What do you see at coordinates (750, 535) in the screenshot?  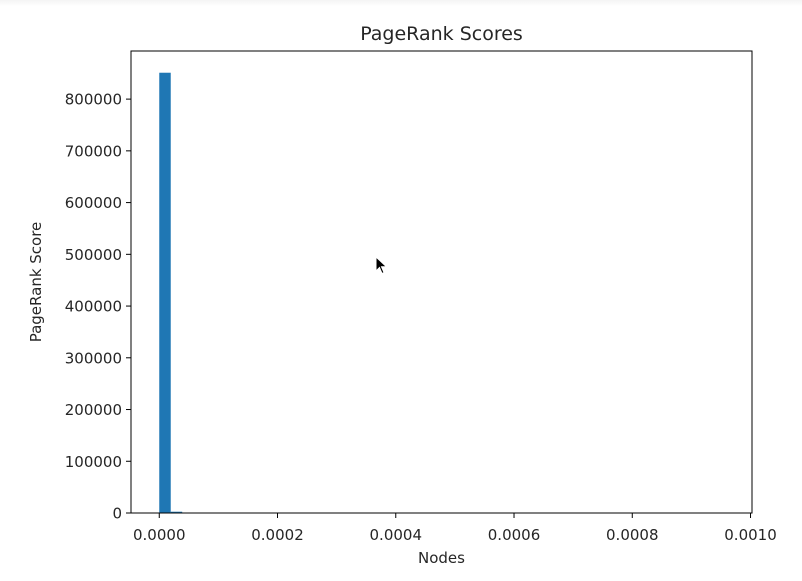 I see `x-tick-label: 0.0010` at bounding box center [750, 535].